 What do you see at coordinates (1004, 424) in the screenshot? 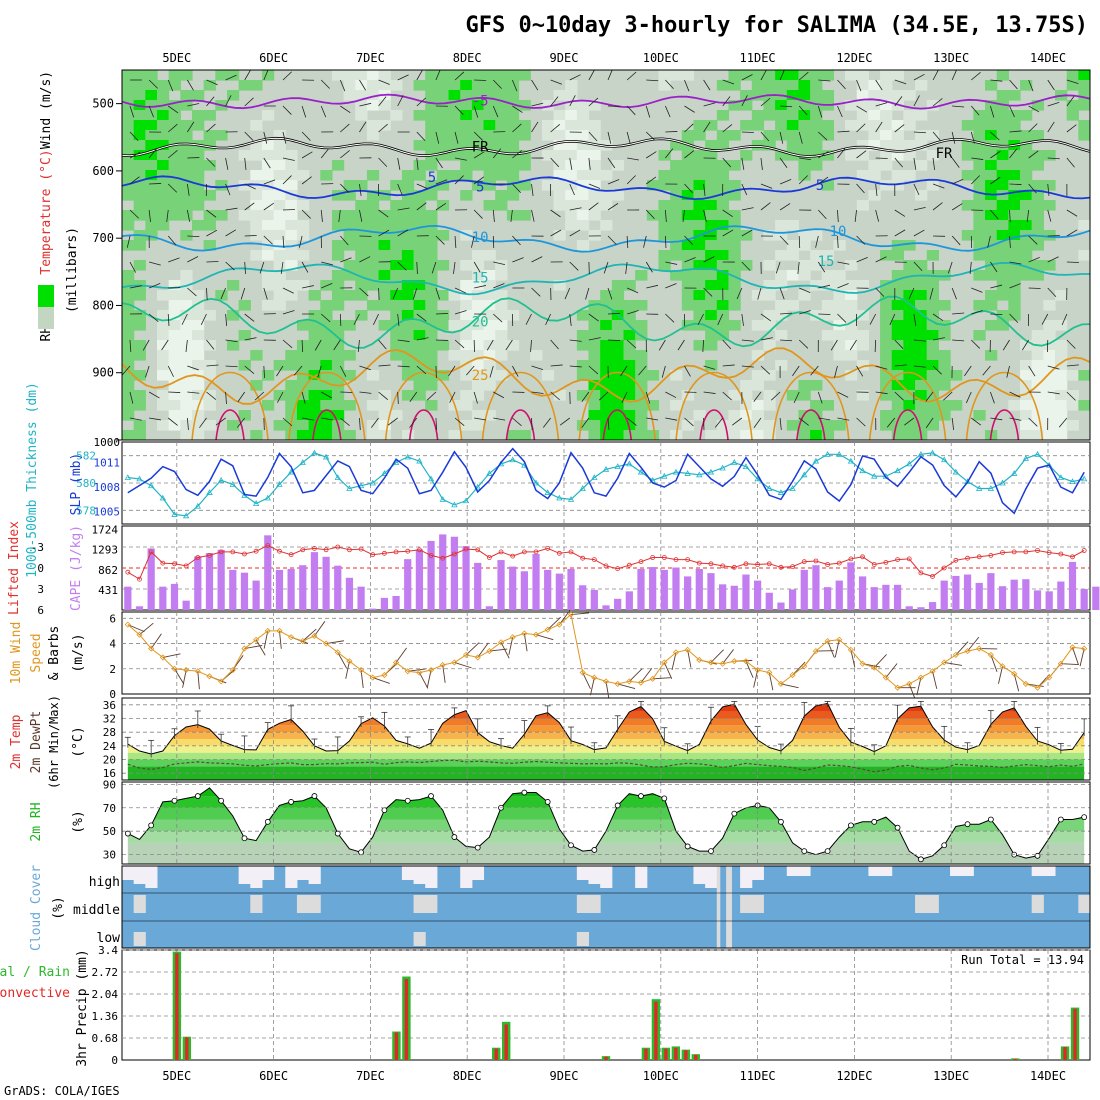
I see `hot-contour` at bounding box center [1004, 424].